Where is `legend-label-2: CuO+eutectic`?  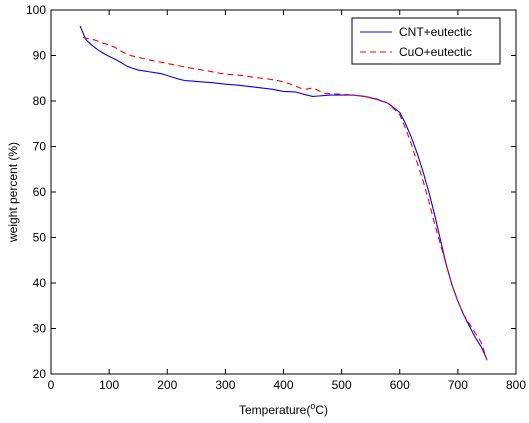 legend-label-2: CuO+eutectic is located at coordinates (435, 52).